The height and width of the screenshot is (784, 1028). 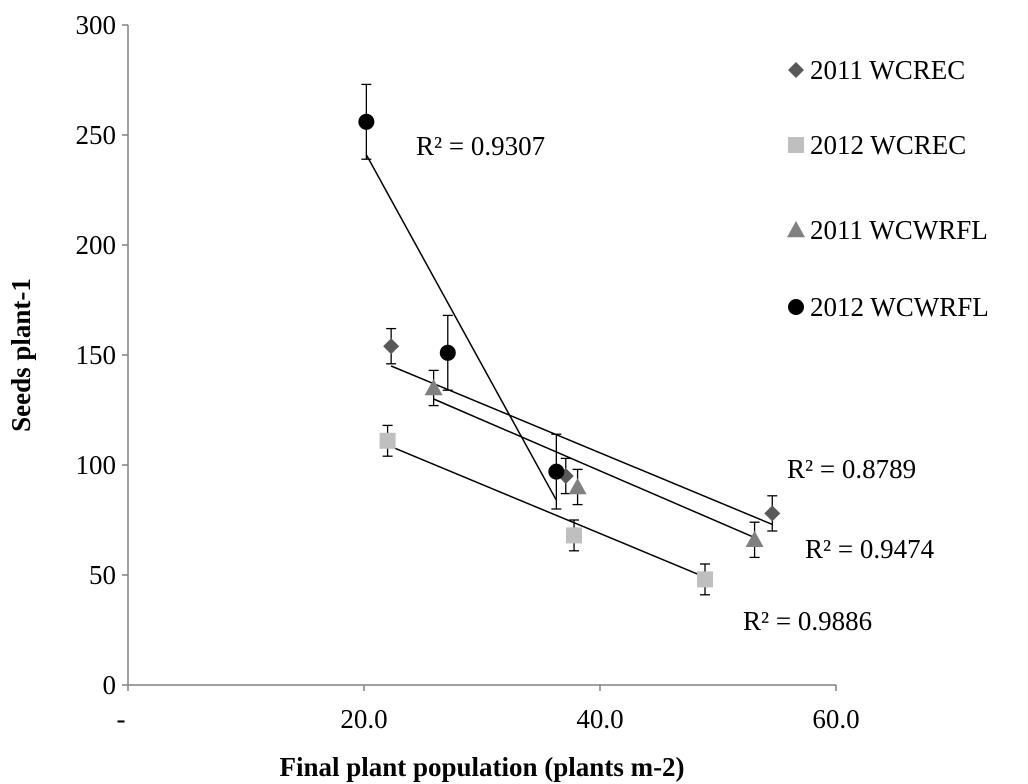 I want to click on x-tick-label: 40.0, so click(x=599, y=719).